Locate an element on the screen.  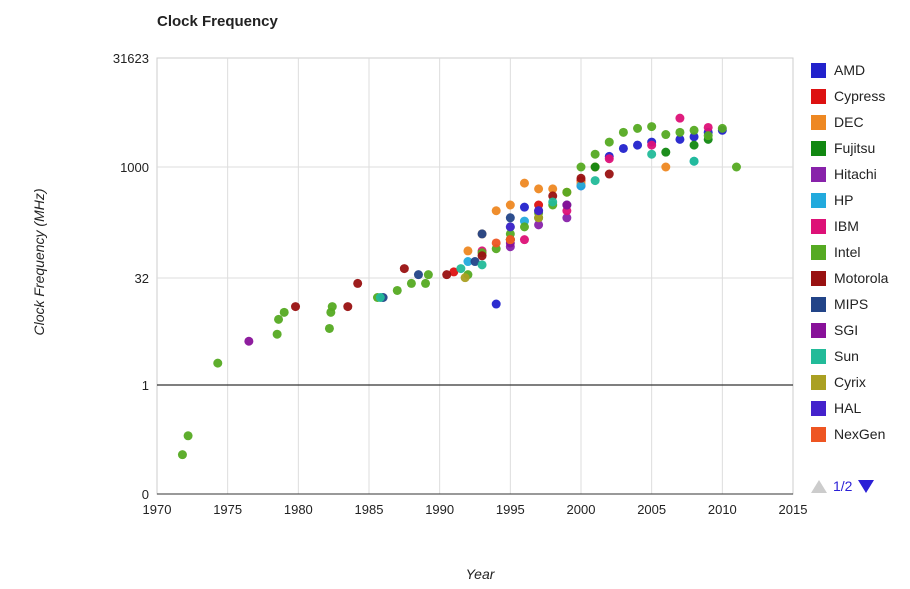
x-tick-label: 1985 is located at coordinates (369, 509).